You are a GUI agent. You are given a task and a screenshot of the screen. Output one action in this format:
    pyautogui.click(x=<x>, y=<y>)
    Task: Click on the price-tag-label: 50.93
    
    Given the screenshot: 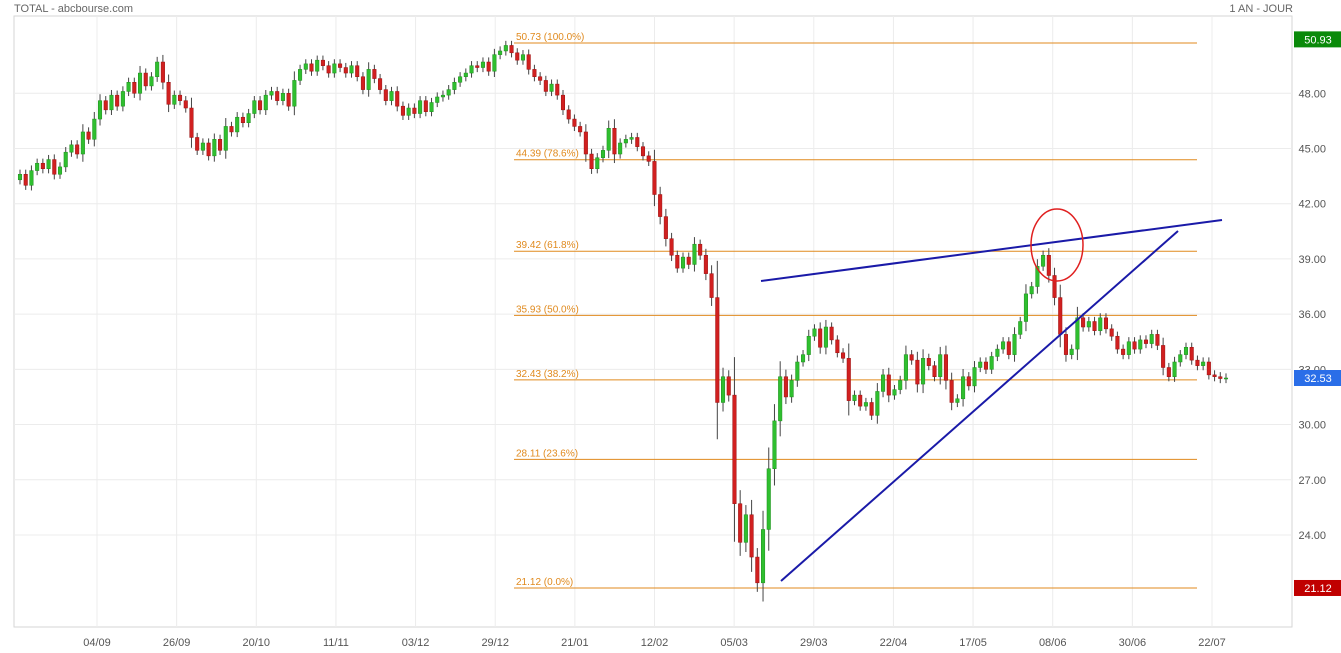 What is the action you would take?
    pyautogui.click(x=1318, y=40)
    